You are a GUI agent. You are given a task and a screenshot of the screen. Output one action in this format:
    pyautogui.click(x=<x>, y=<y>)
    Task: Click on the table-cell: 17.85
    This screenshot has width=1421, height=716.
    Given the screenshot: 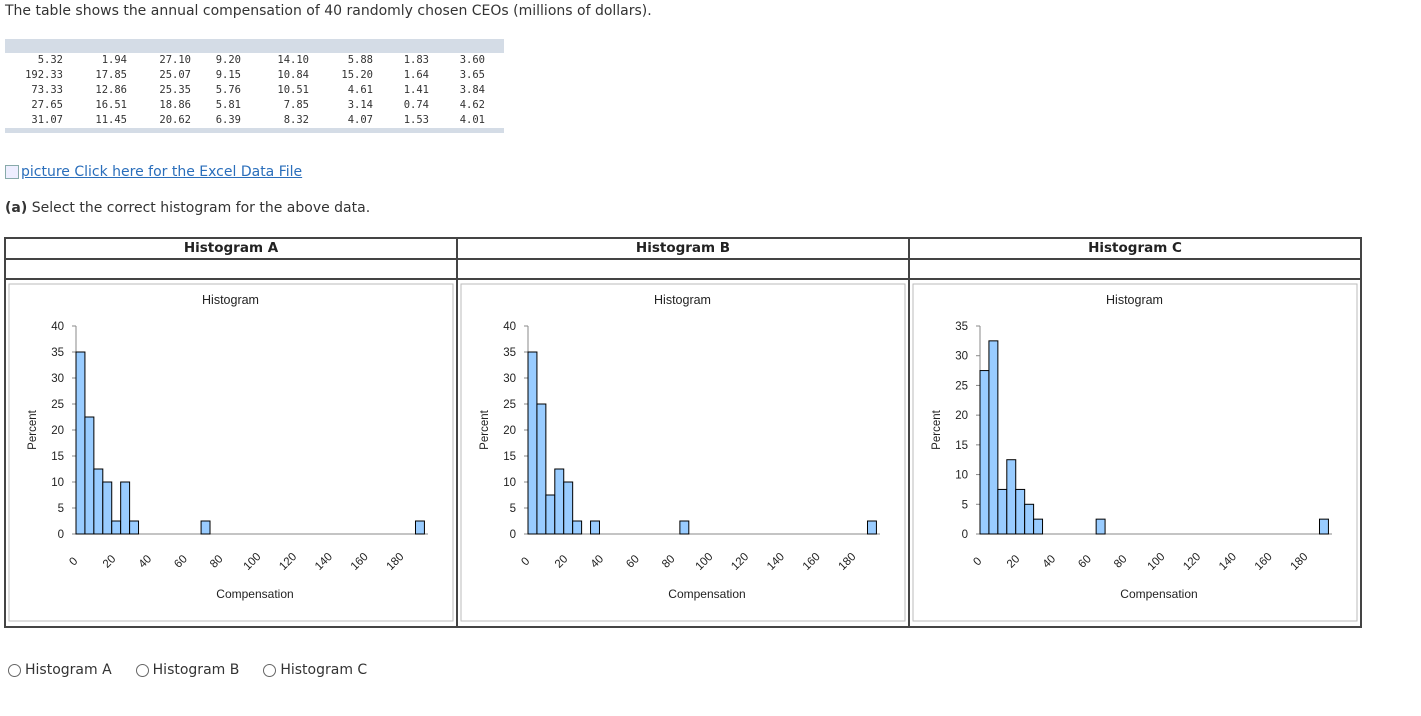 What is the action you would take?
    pyautogui.click(x=111, y=75)
    